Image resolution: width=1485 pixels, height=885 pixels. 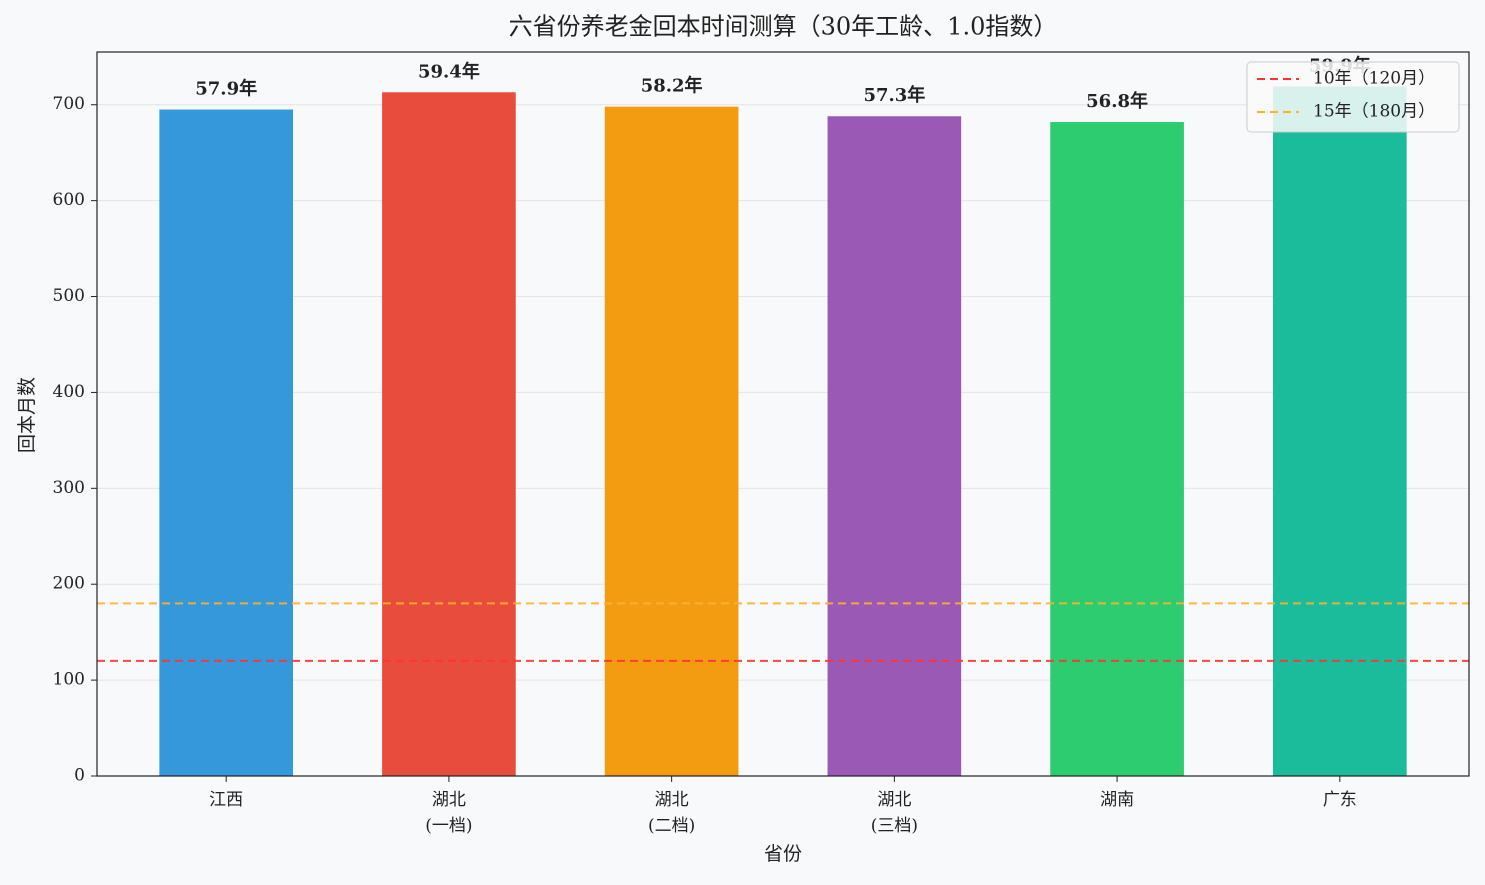 What do you see at coordinates (783, 854) in the screenshot?
I see `x-axis-label: 省份` at bounding box center [783, 854].